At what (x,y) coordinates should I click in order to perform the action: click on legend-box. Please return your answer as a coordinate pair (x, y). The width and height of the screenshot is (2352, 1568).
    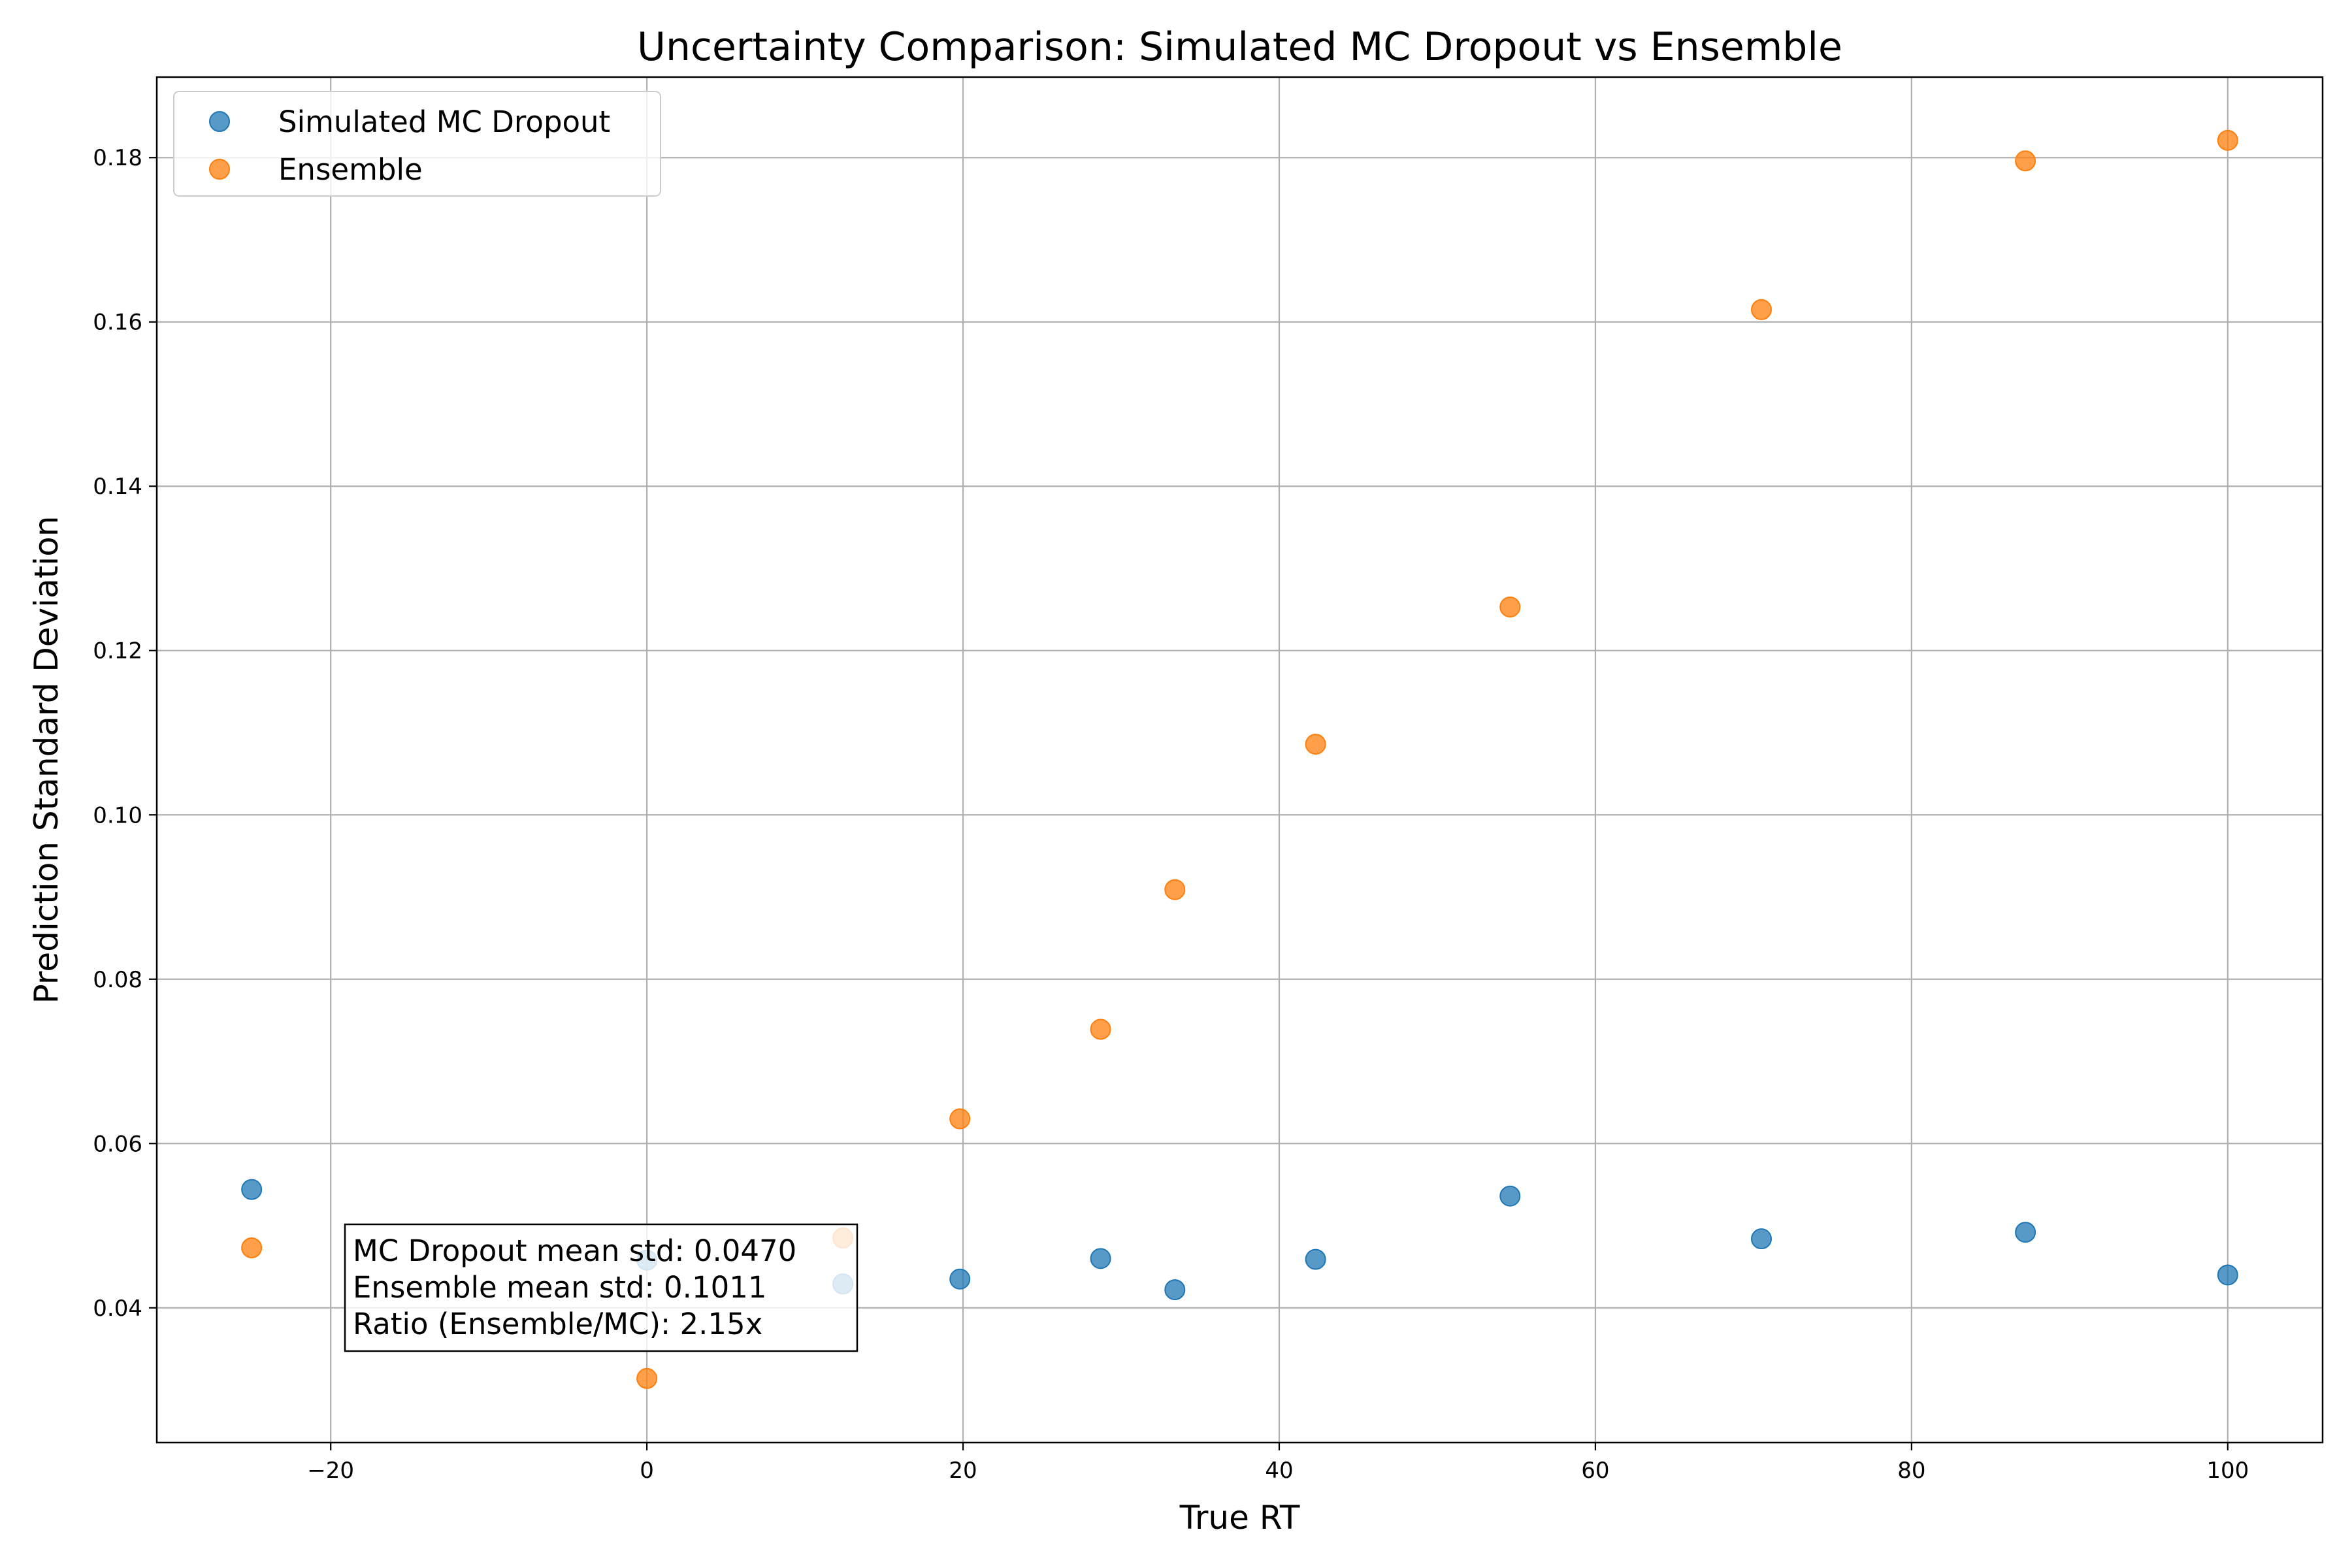
    Looking at the image, I should click on (417, 144).